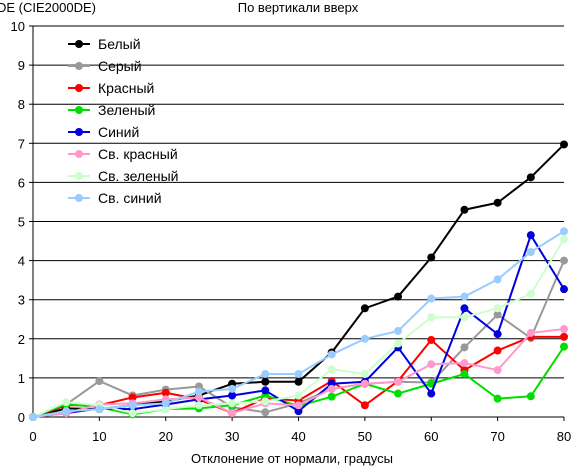 This screenshot has width=571, height=468. What do you see at coordinates (32, 436) in the screenshot?
I see `x-tick-label: 0` at bounding box center [32, 436].